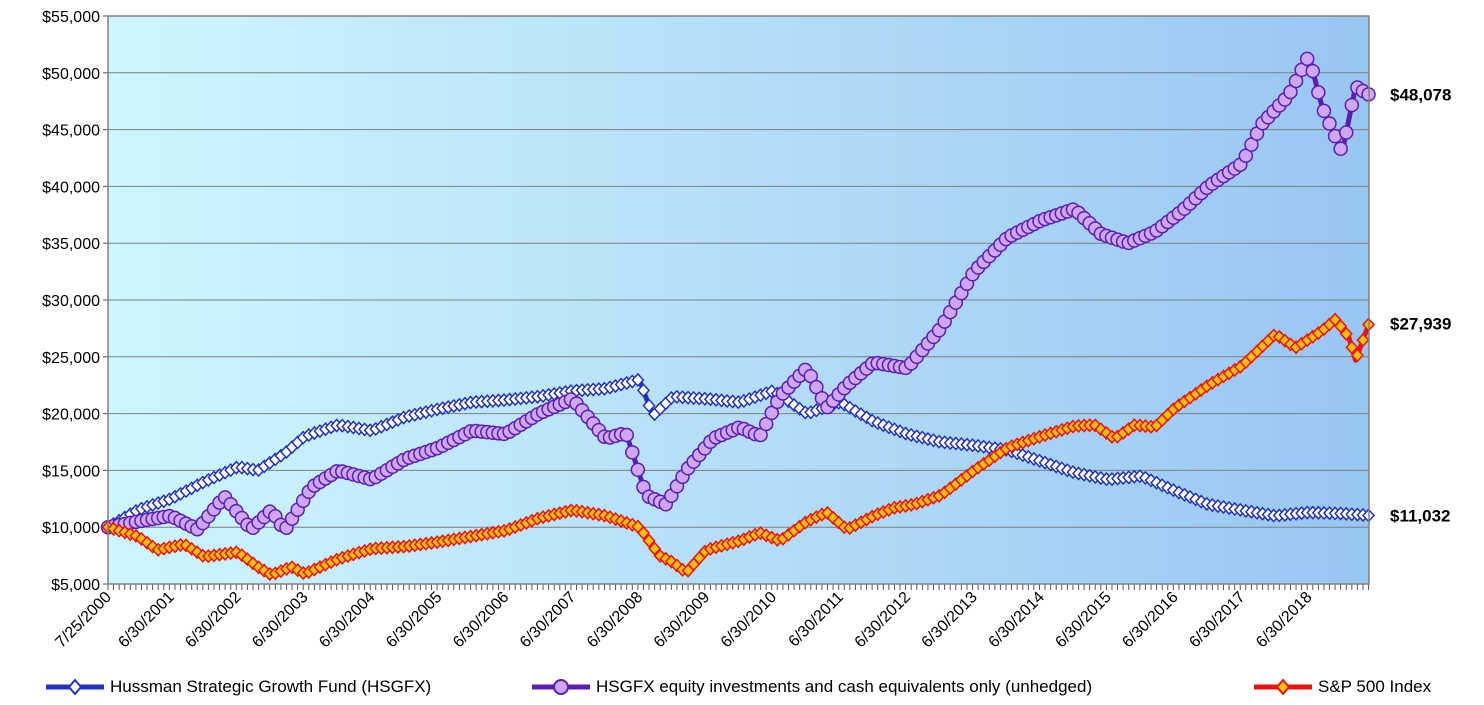  Describe the element at coordinates (1083, 620) in the screenshot. I see `x-tick-label: 6/30/2015` at that location.